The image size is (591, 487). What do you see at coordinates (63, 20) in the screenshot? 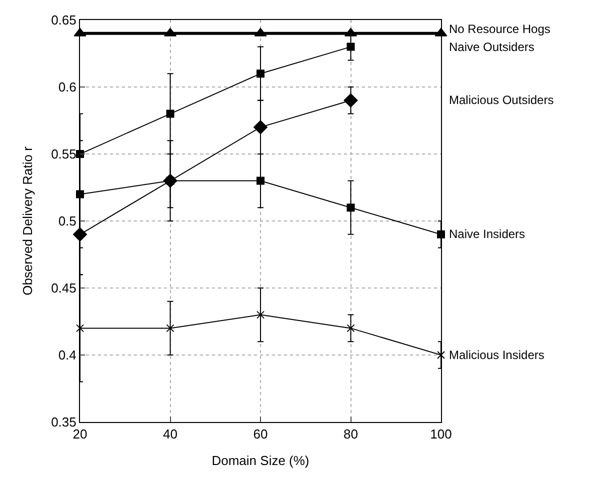
I see `y-tick-label: 0.65` at bounding box center [63, 20].